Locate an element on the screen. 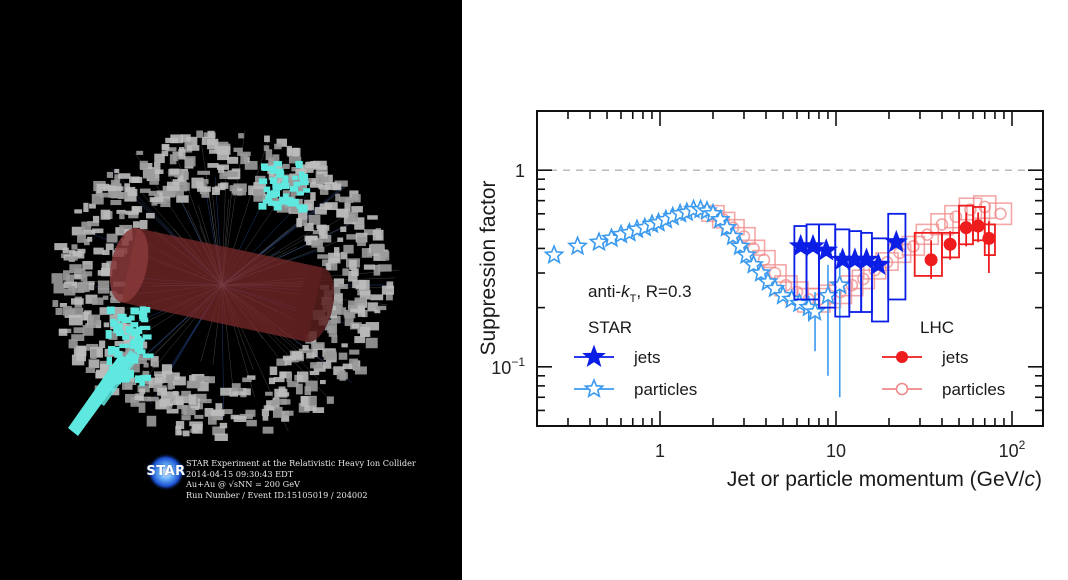  tpc-cylinder-end is located at coordinates (315, 305).